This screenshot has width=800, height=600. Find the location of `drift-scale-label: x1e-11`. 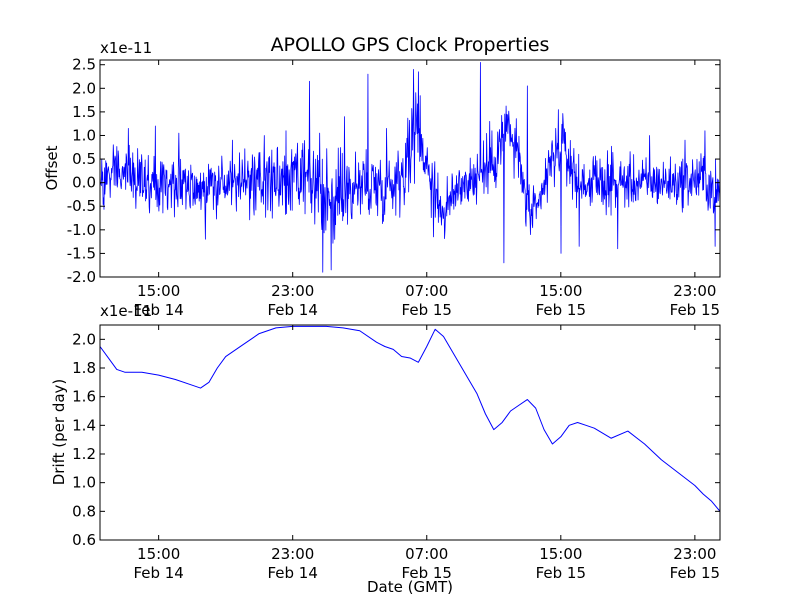

drift-scale-label: x1e-11 is located at coordinates (126, 311).